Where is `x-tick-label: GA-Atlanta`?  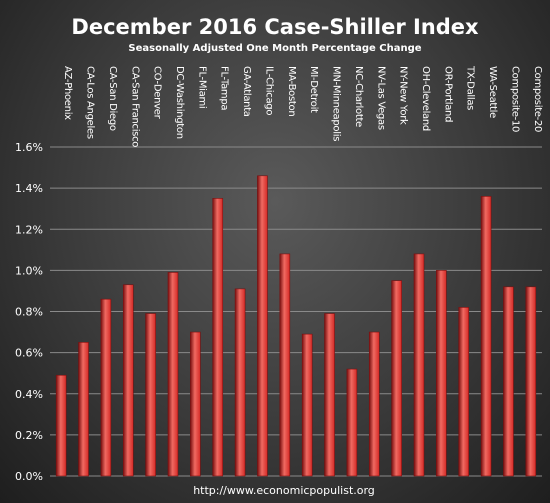
x-tick-label: GA-Atlanta is located at coordinates (246, 91).